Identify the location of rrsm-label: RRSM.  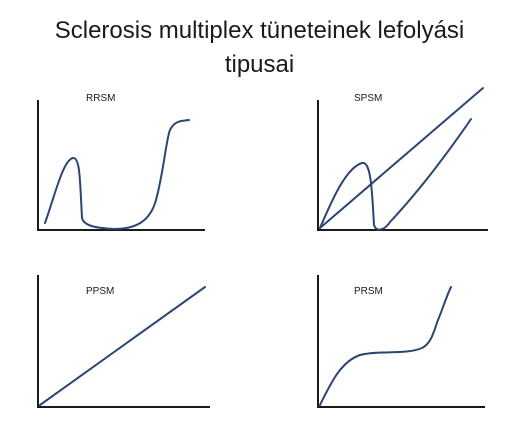
(100, 98).